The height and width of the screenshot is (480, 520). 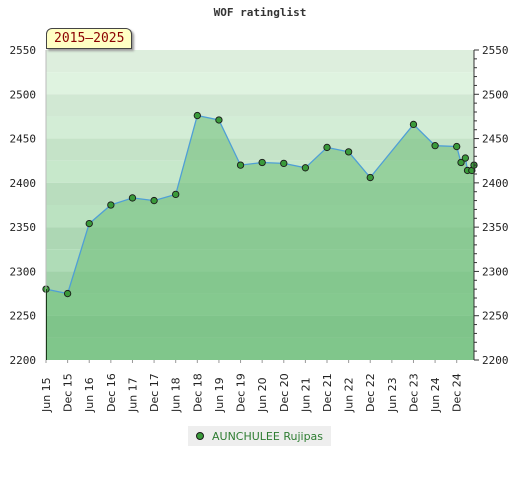 I want to click on x-tick-label: Dec 15, so click(x=68, y=392).